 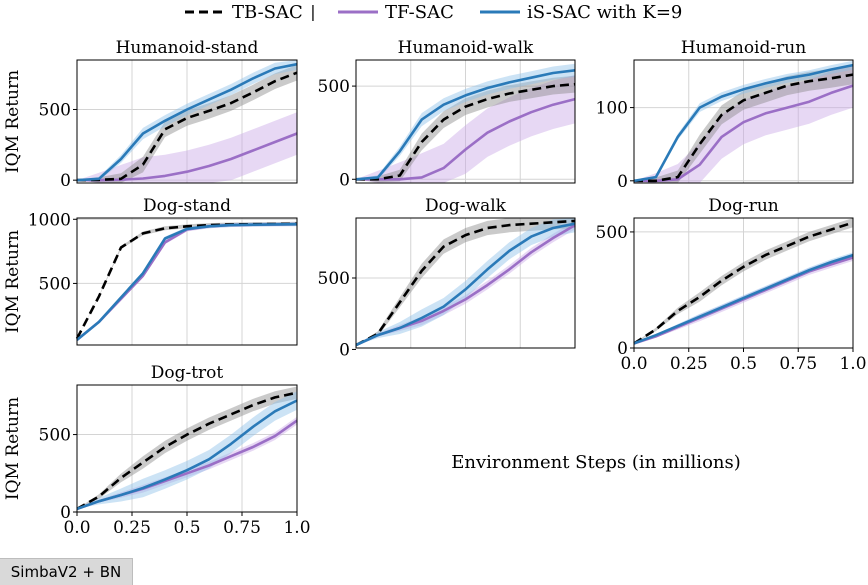 I want to click on legend-label-is-sac-with-k-9: iS-SAC with K=9, so click(x=604, y=12).